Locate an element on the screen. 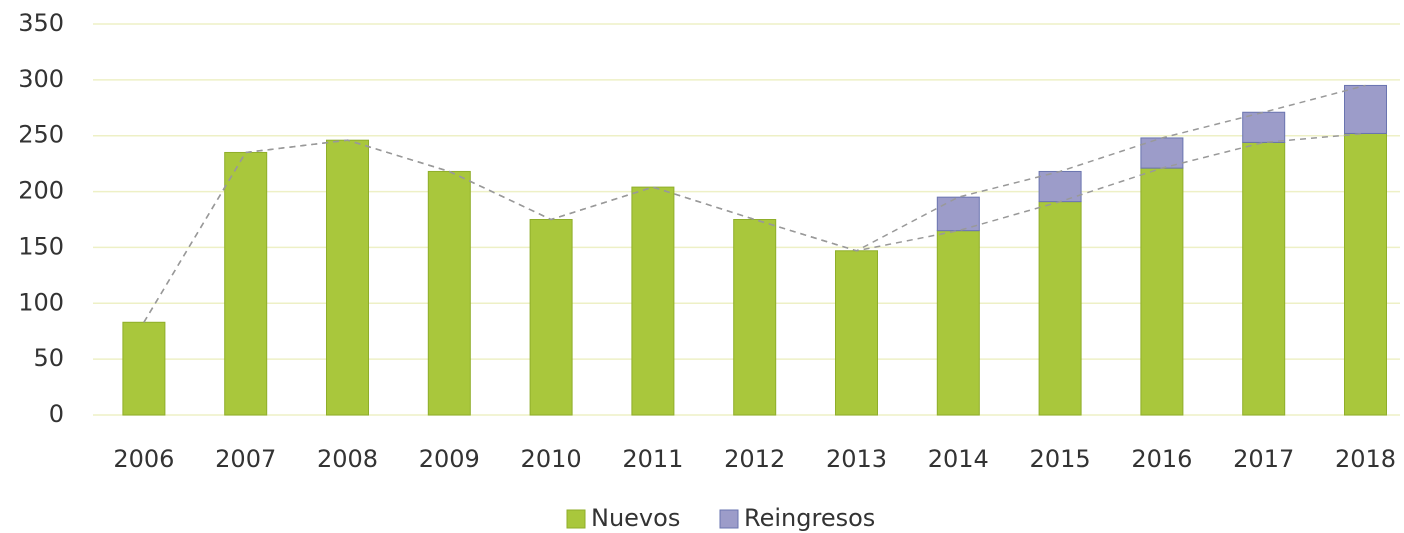 The height and width of the screenshot is (533, 1404). x-tick-label: 2017 is located at coordinates (1263, 459).